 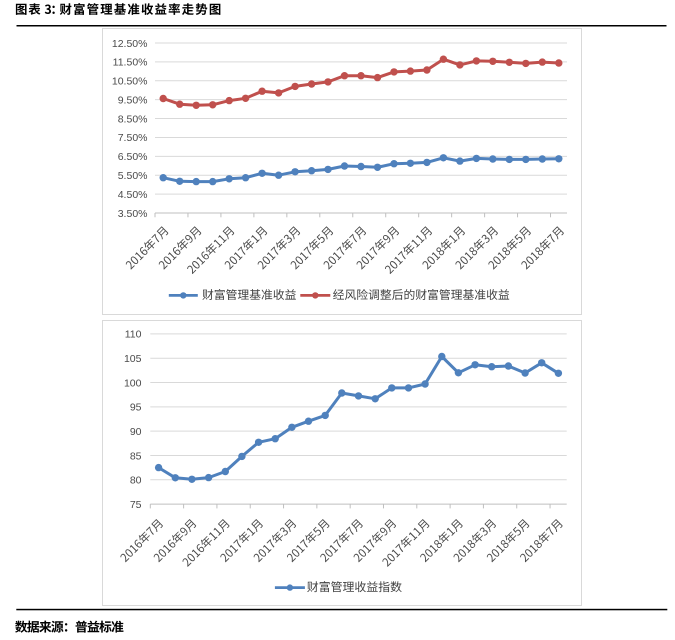 What do you see at coordinates (133, 157) in the screenshot?
I see `svg-text: 6.50%` at bounding box center [133, 157].